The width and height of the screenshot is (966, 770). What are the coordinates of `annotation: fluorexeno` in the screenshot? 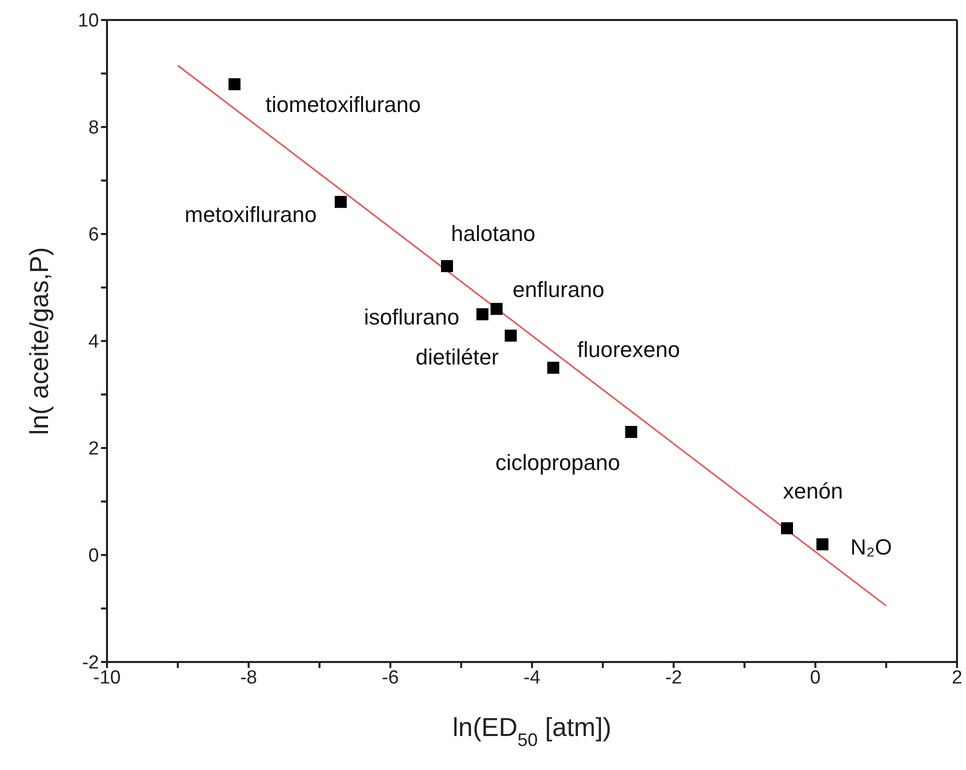 It's located at (628, 349).